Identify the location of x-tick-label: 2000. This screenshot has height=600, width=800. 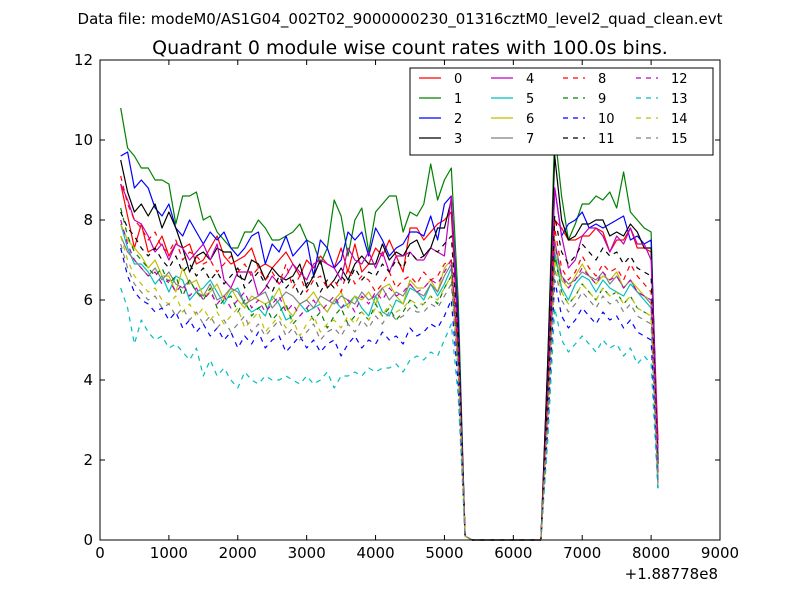
(238, 553).